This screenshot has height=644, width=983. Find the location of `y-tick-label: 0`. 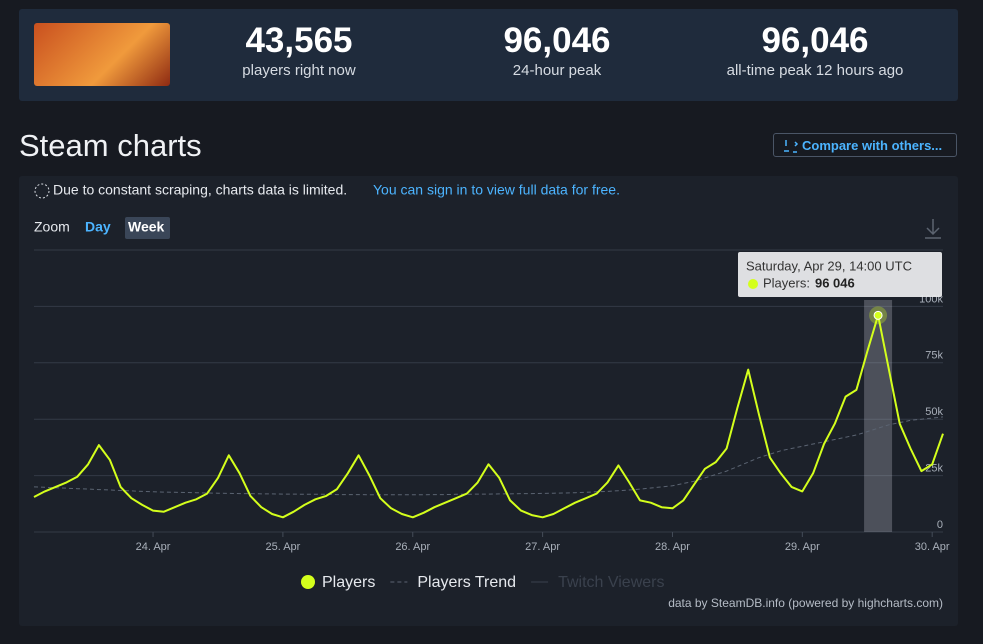

y-tick-label: 0 is located at coordinates (940, 525).